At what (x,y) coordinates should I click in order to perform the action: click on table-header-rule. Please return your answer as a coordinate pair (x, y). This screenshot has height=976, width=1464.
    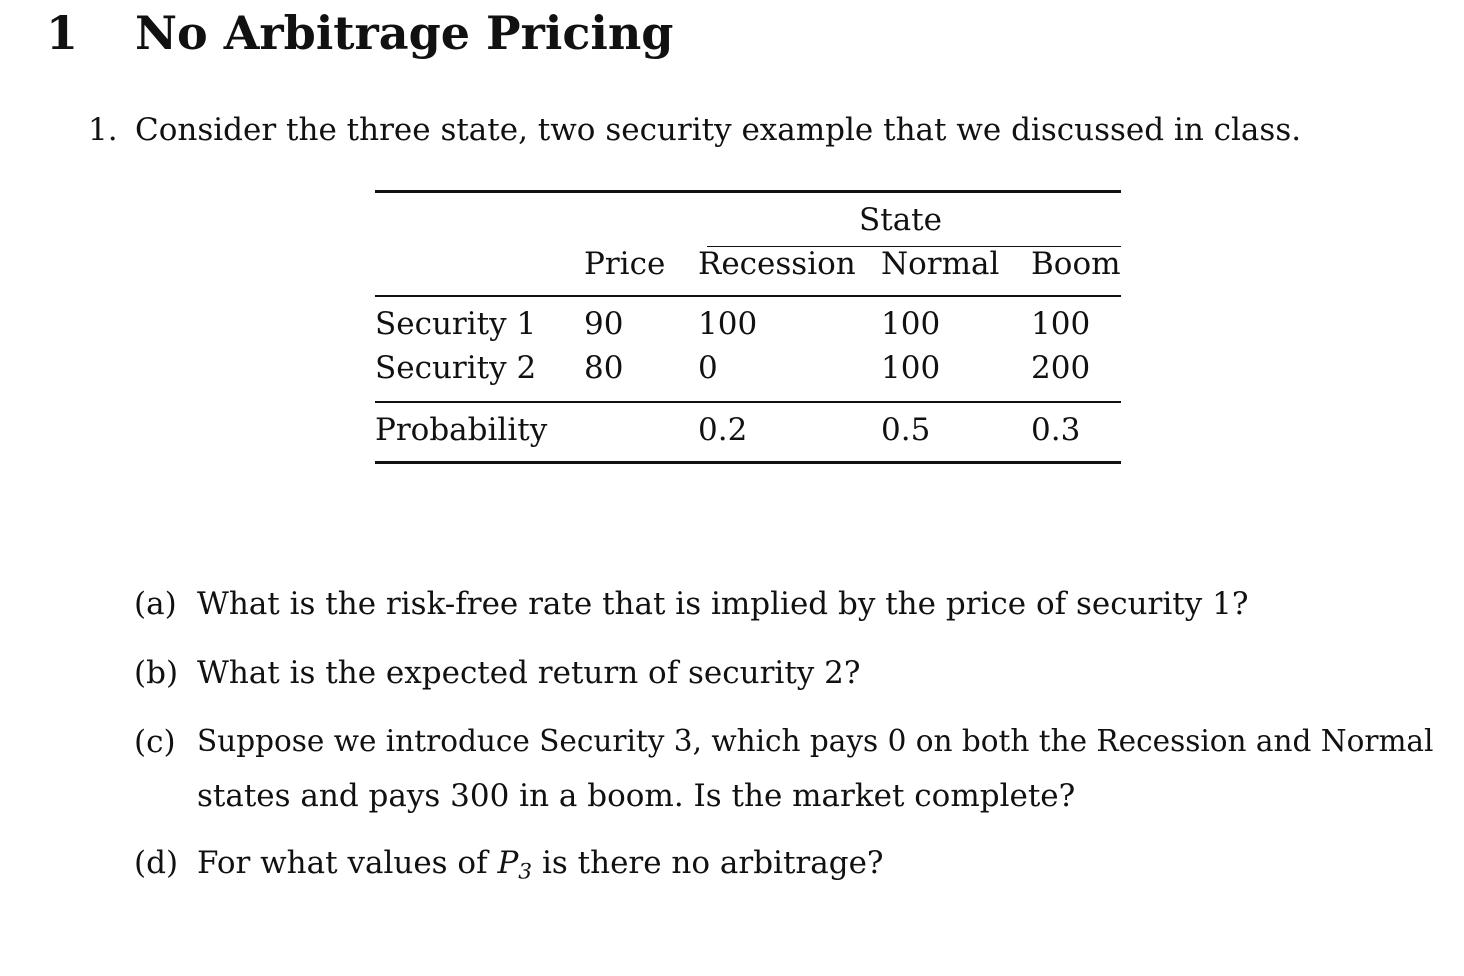
    Looking at the image, I should click on (748, 296).